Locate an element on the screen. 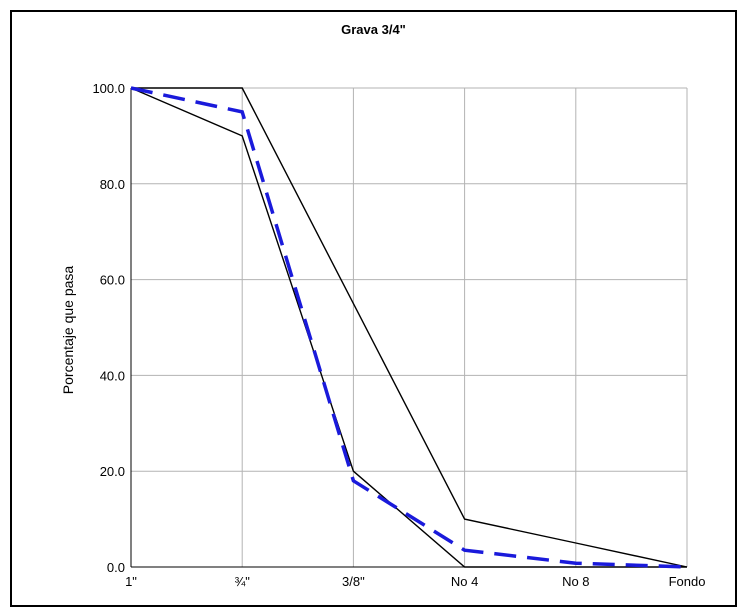 The width and height of the screenshot is (750, 610). y-tick-label: 40.0 is located at coordinates (112, 375).